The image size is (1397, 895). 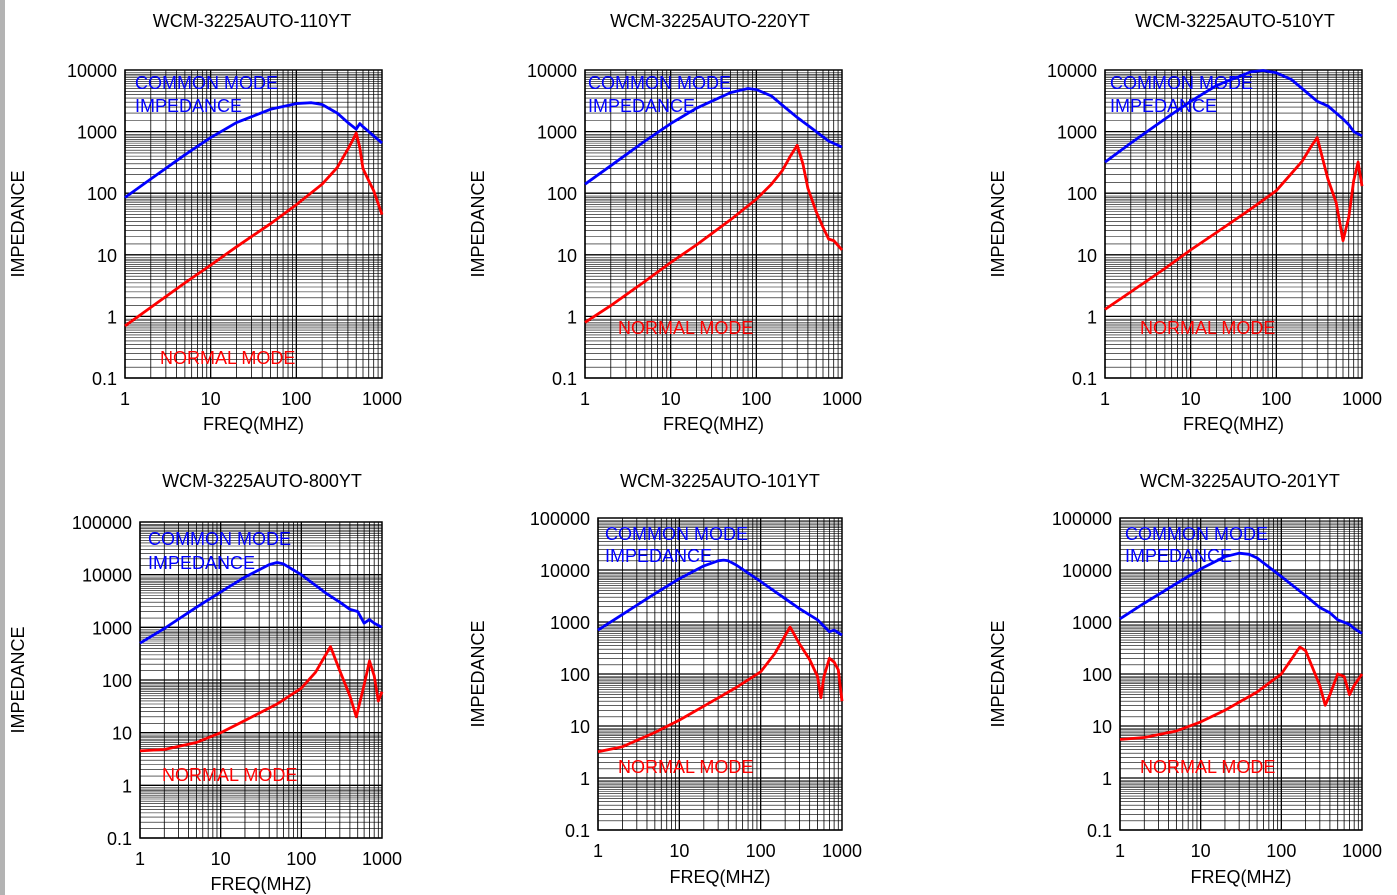 I want to click on chart-title: WCM-3225AUTO-201YT, so click(x=1240, y=481).